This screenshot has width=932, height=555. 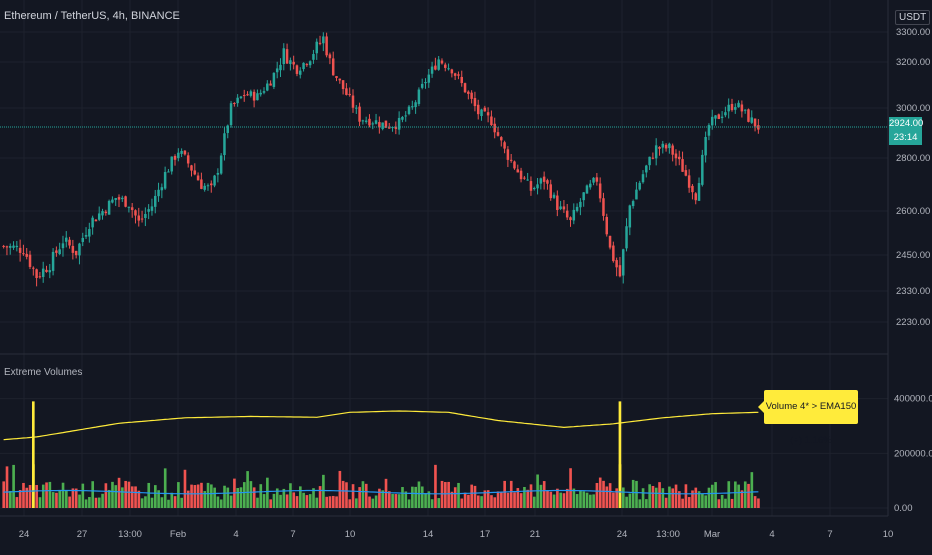 What do you see at coordinates (381, 425) in the screenshot?
I see `ema150-line` at bounding box center [381, 425].